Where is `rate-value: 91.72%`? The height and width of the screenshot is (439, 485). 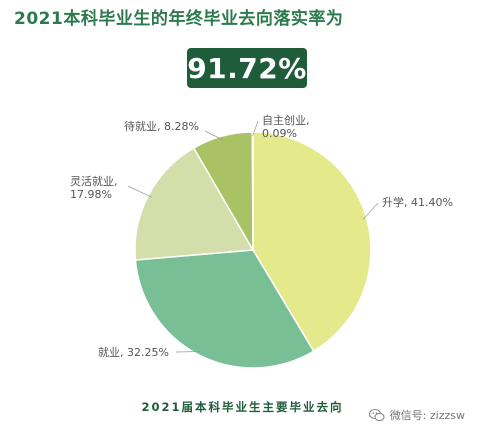 rate-value: 91.72% is located at coordinates (247, 68).